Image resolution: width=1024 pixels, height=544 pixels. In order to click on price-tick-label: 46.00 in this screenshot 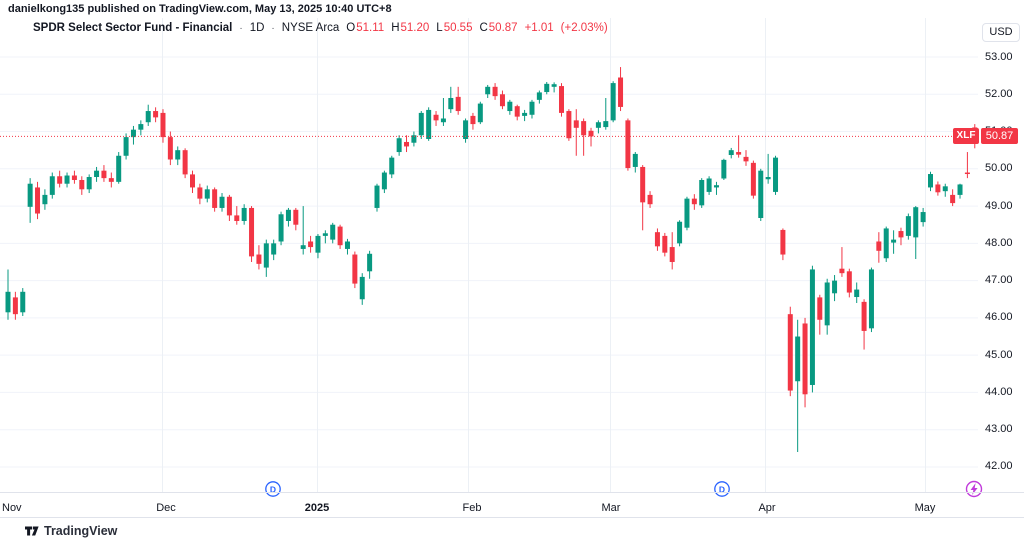, I will do `click(999, 317)`.